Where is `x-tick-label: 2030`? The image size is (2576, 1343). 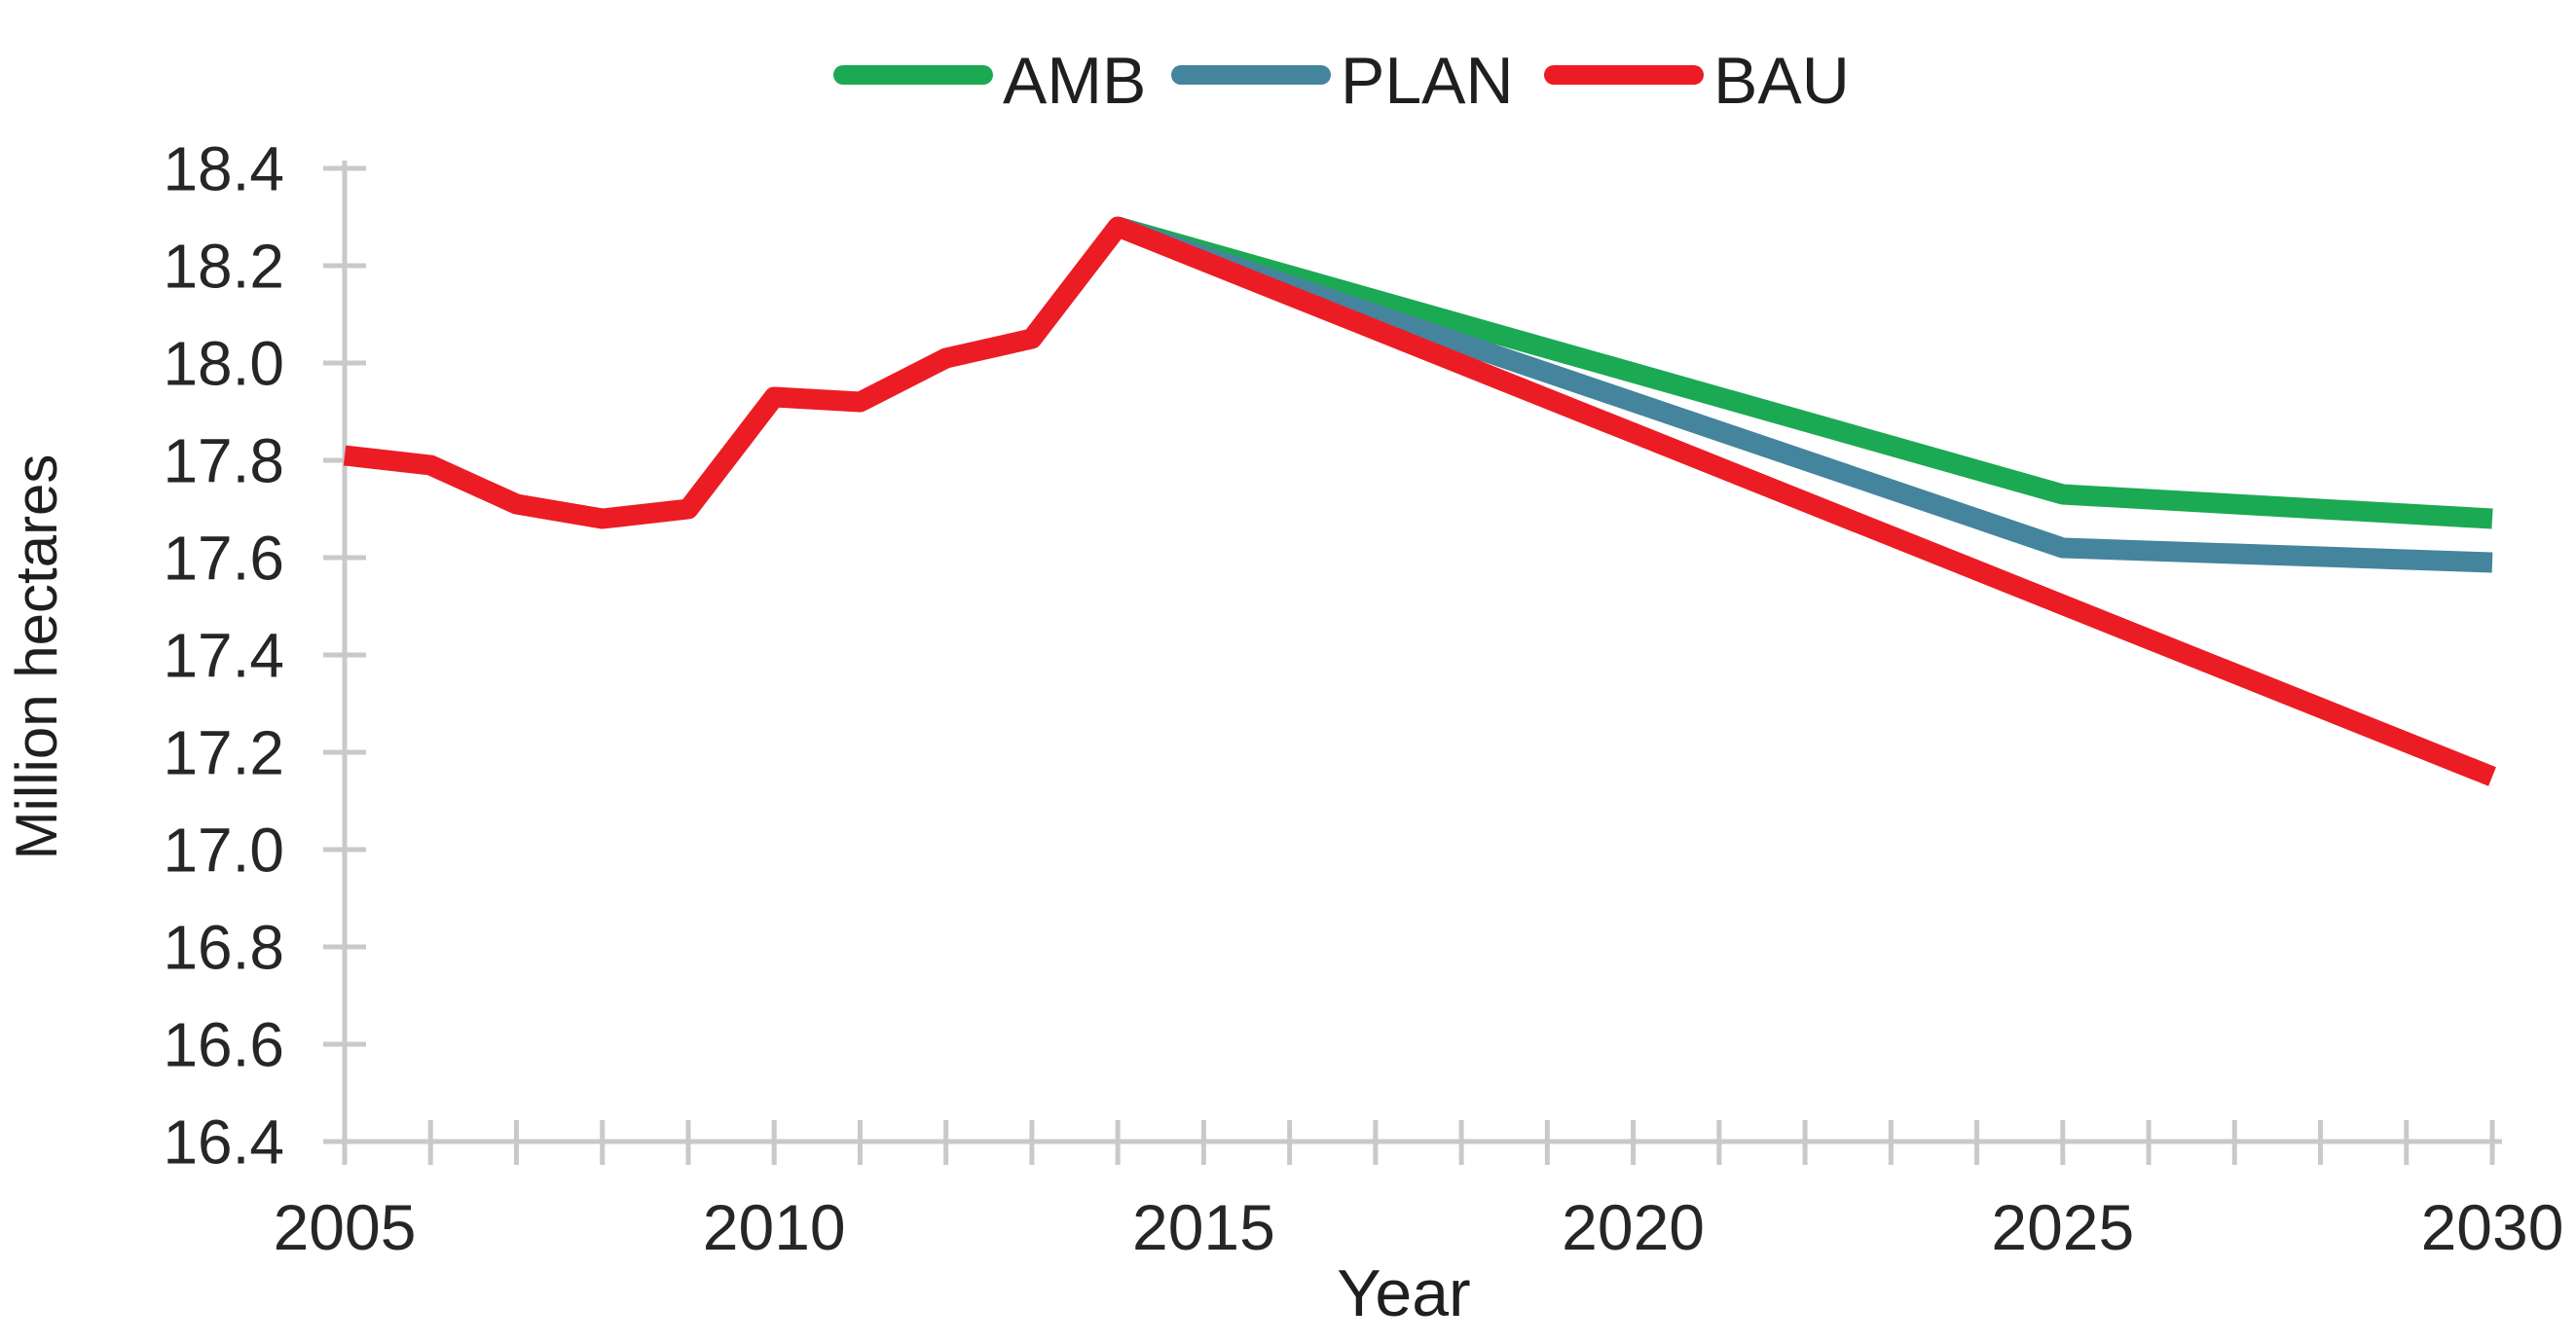 x-tick-label: 2030 is located at coordinates (2492, 1227).